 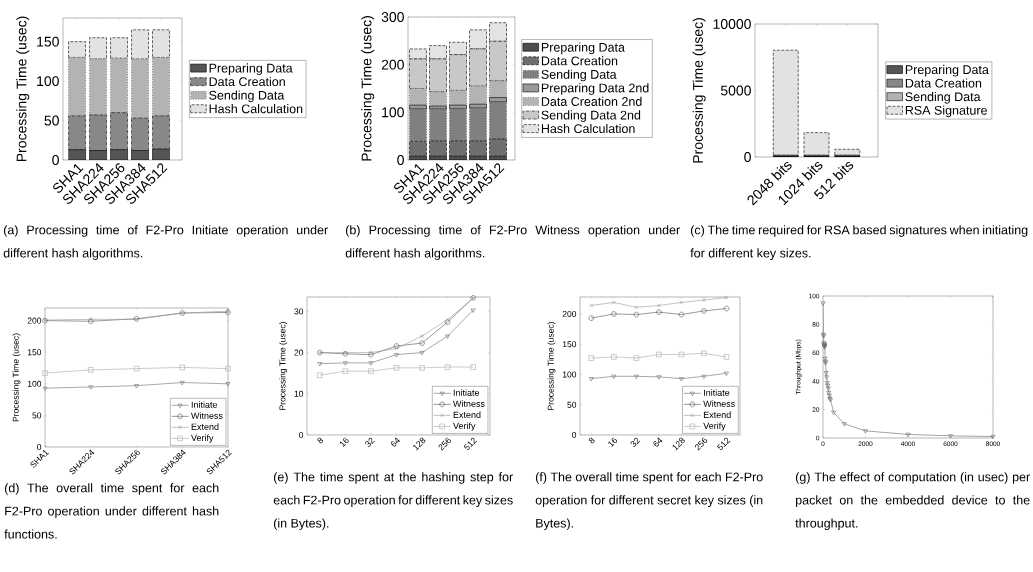 I want to click on y-tick-label: 10, so click(x=299, y=393).